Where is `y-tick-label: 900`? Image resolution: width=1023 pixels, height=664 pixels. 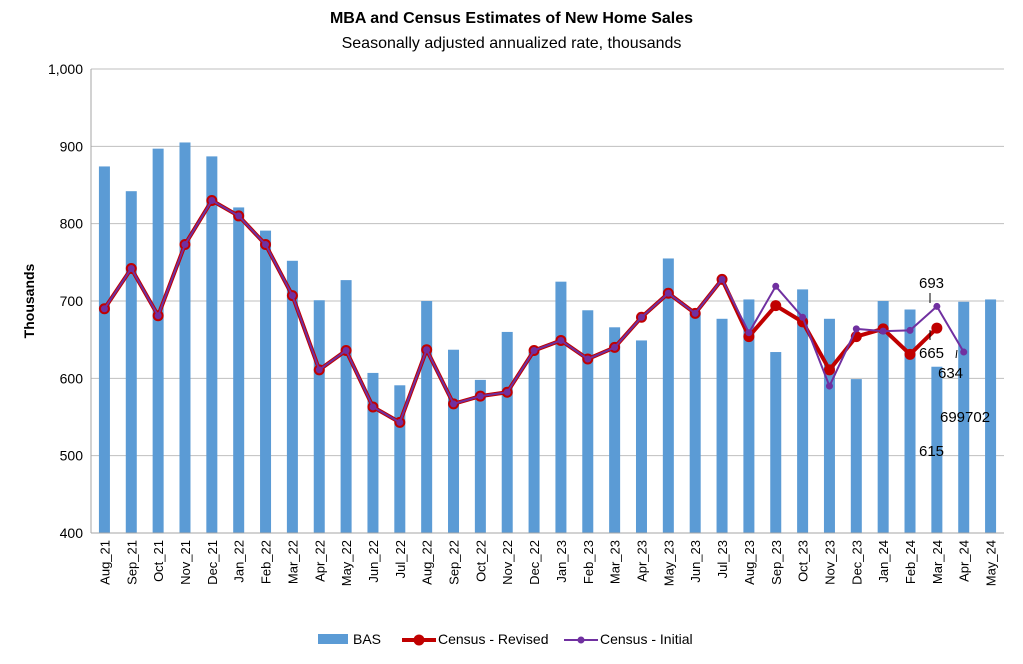
y-tick-label: 900 is located at coordinates (72, 146).